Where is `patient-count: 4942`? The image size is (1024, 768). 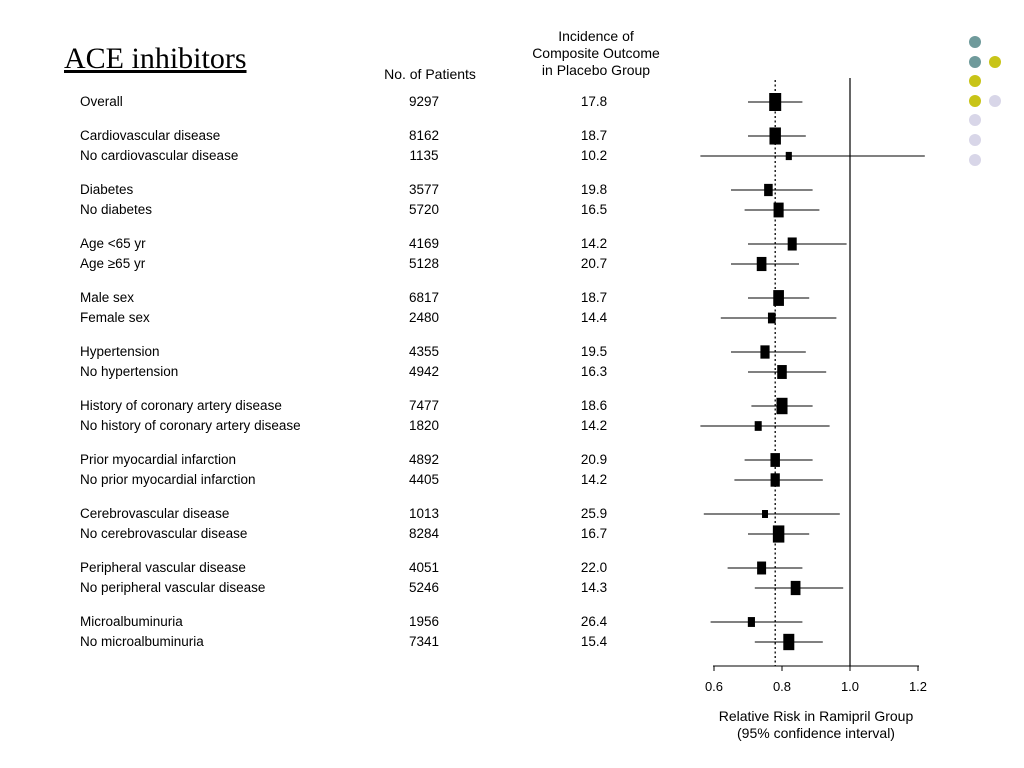
patient-count: 4942 is located at coordinates (424, 371).